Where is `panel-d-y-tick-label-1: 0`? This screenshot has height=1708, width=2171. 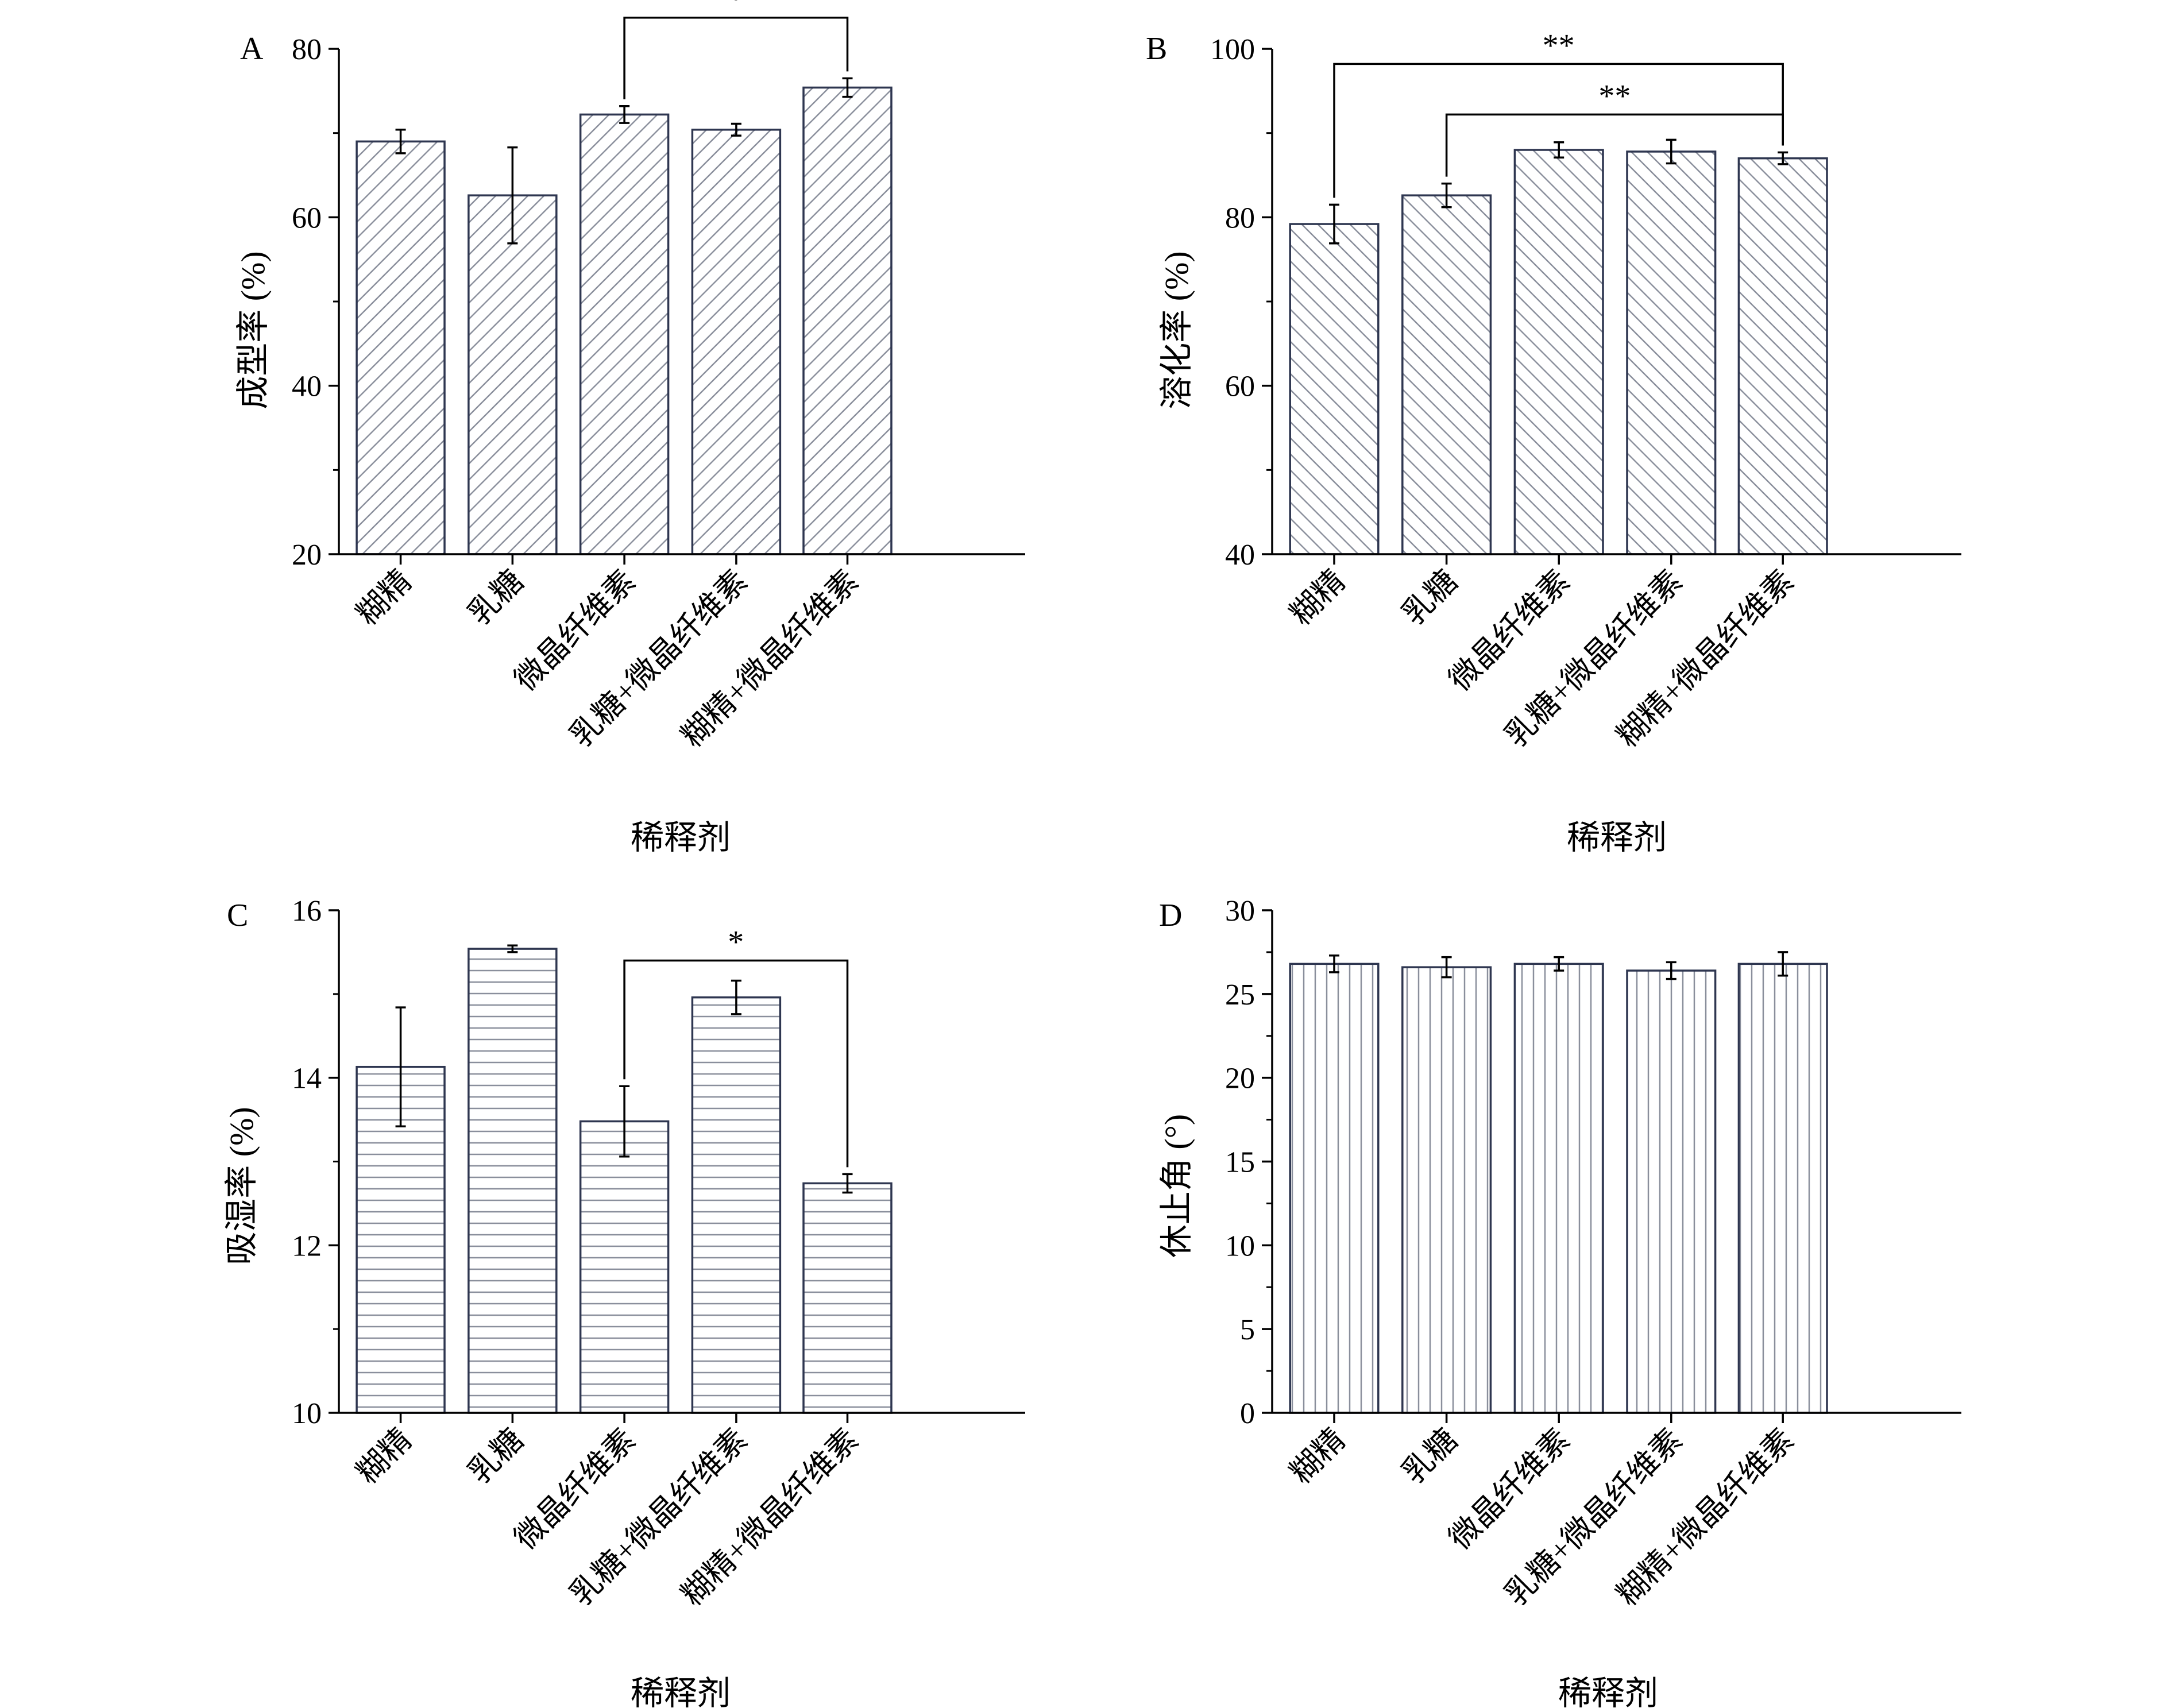 panel-d-y-tick-label-1: 0 is located at coordinates (1248, 1413).